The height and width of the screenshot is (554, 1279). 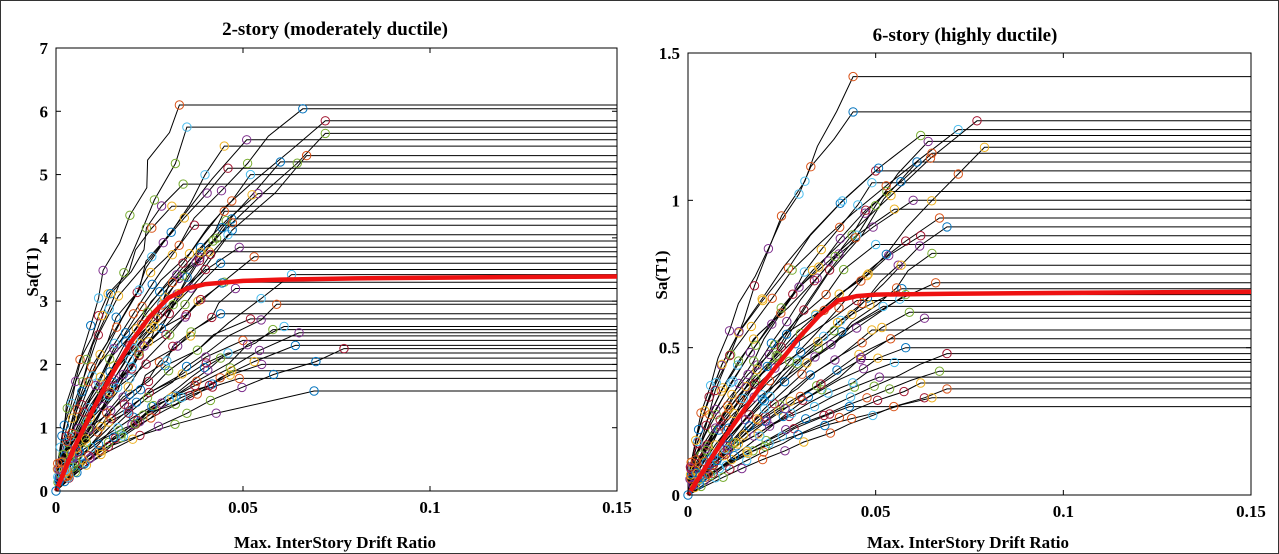 I want to click on ida-curve, so click(x=969, y=442).